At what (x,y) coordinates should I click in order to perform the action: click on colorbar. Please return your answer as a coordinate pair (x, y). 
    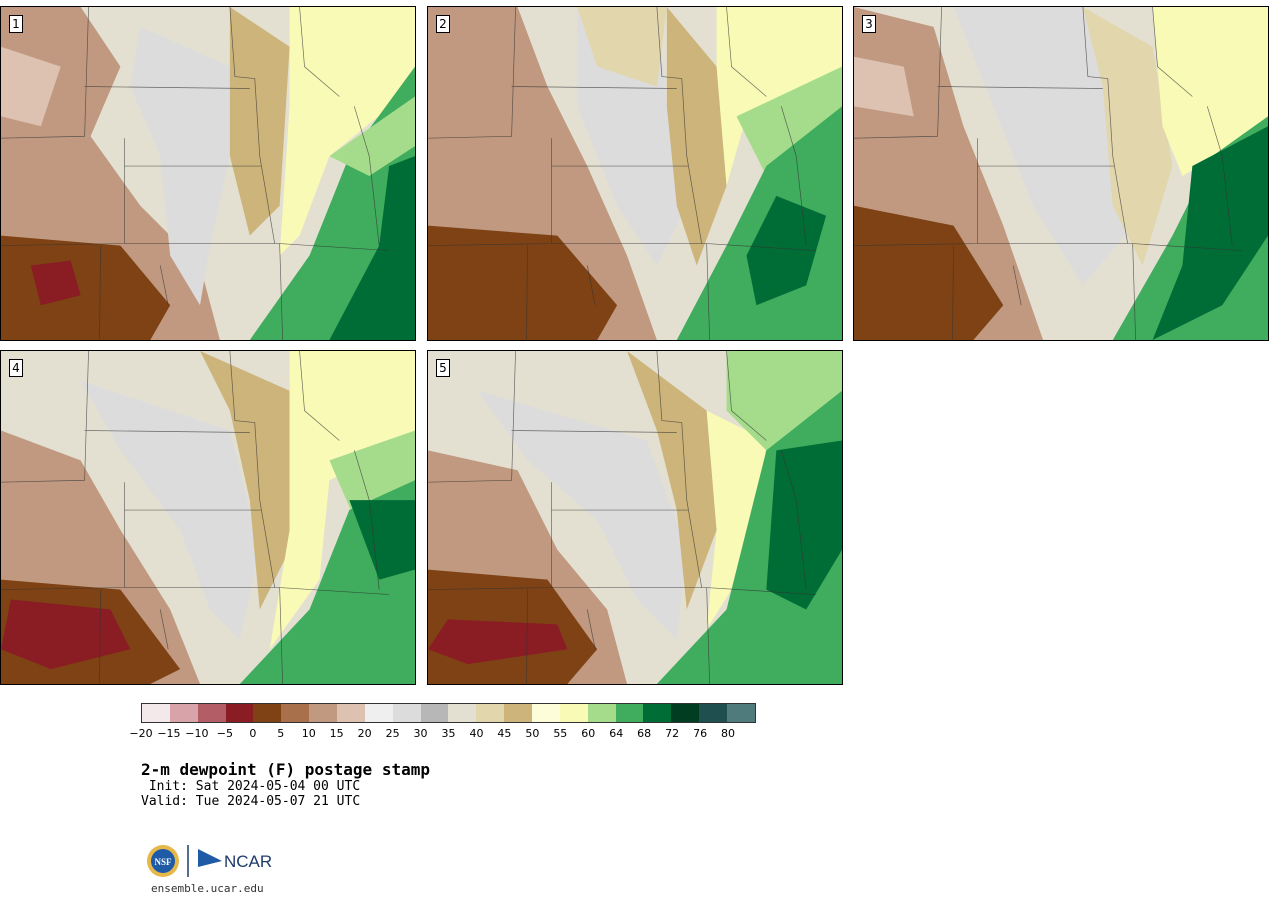
    Looking at the image, I should click on (448, 713).